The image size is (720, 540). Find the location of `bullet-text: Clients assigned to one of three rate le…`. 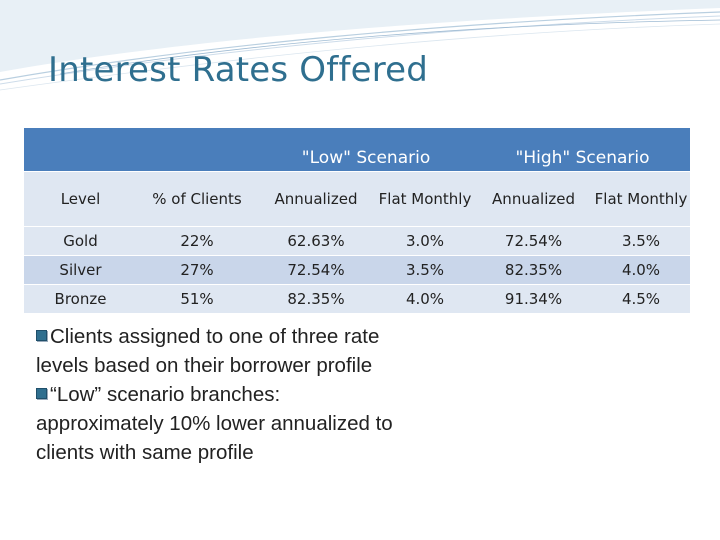

bullet-text: Clients assigned to one of three rate le… is located at coordinates (208, 351).